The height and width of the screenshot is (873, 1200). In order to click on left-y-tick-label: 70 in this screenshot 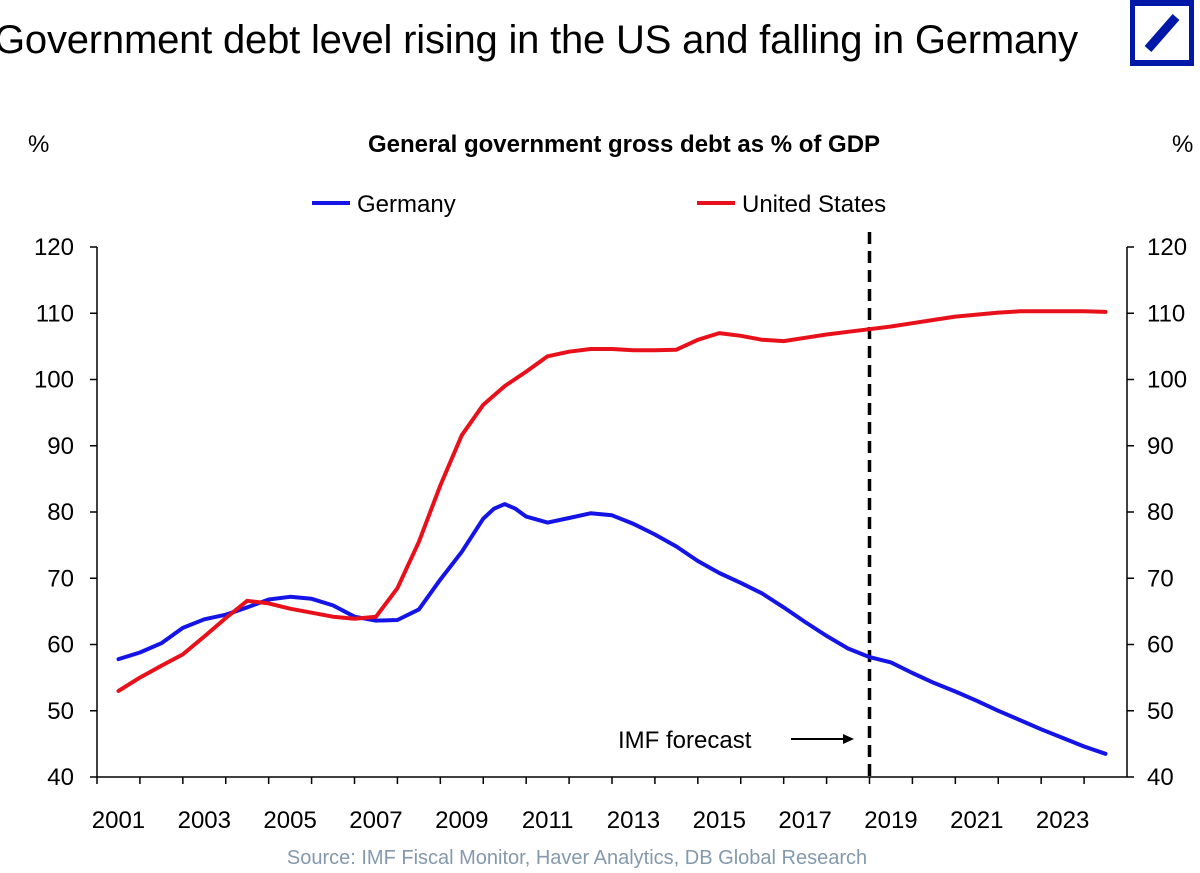, I will do `click(60, 578)`.